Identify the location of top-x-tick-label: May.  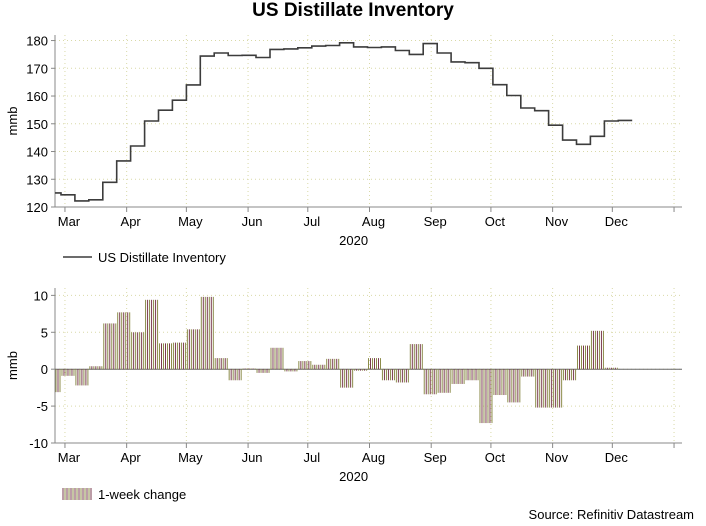
(190, 221).